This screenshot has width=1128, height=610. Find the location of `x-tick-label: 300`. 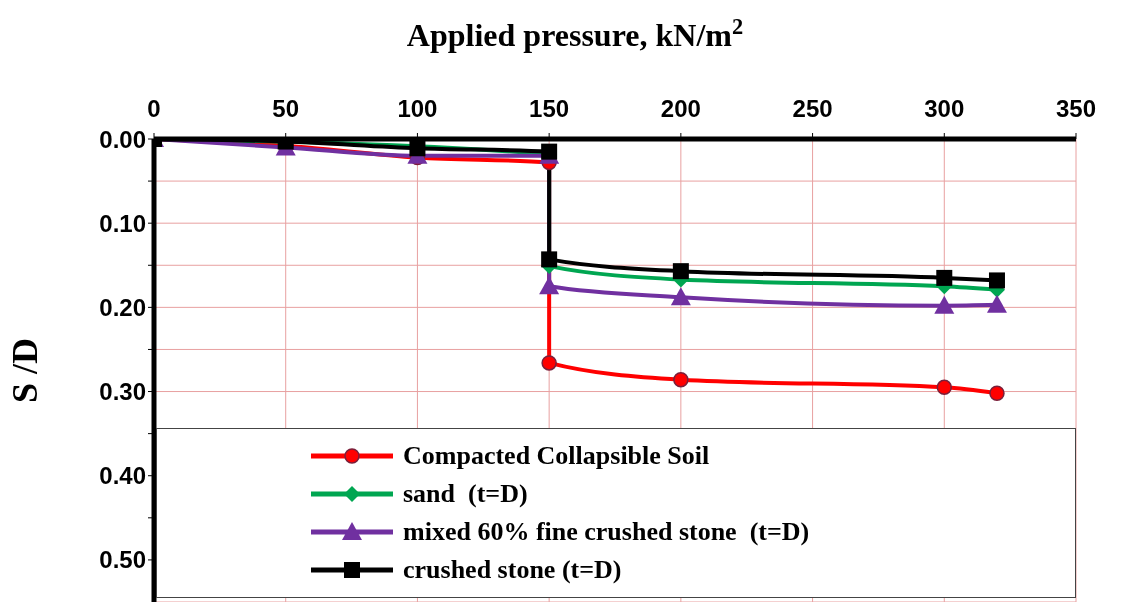

x-tick-label: 300 is located at coordinates (944, 108).